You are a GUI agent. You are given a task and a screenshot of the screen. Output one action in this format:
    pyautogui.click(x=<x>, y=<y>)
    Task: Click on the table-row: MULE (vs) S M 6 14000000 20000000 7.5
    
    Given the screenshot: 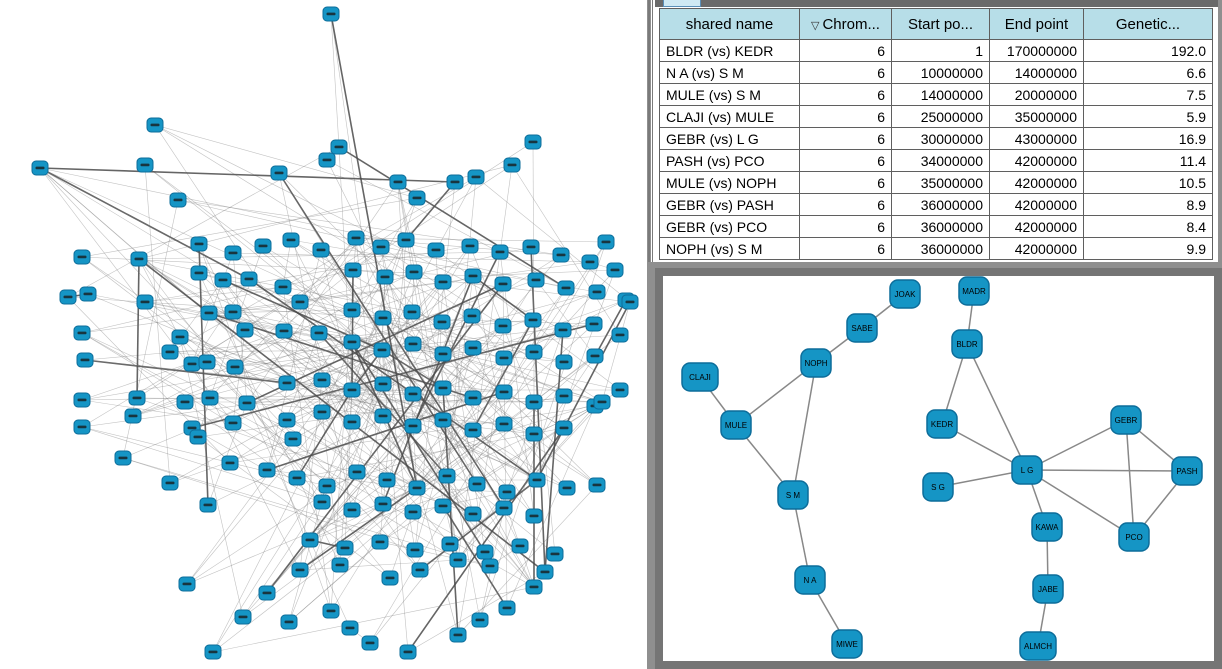 What is the action you would take?
    pyautogui.click(x=936, y=94)
    